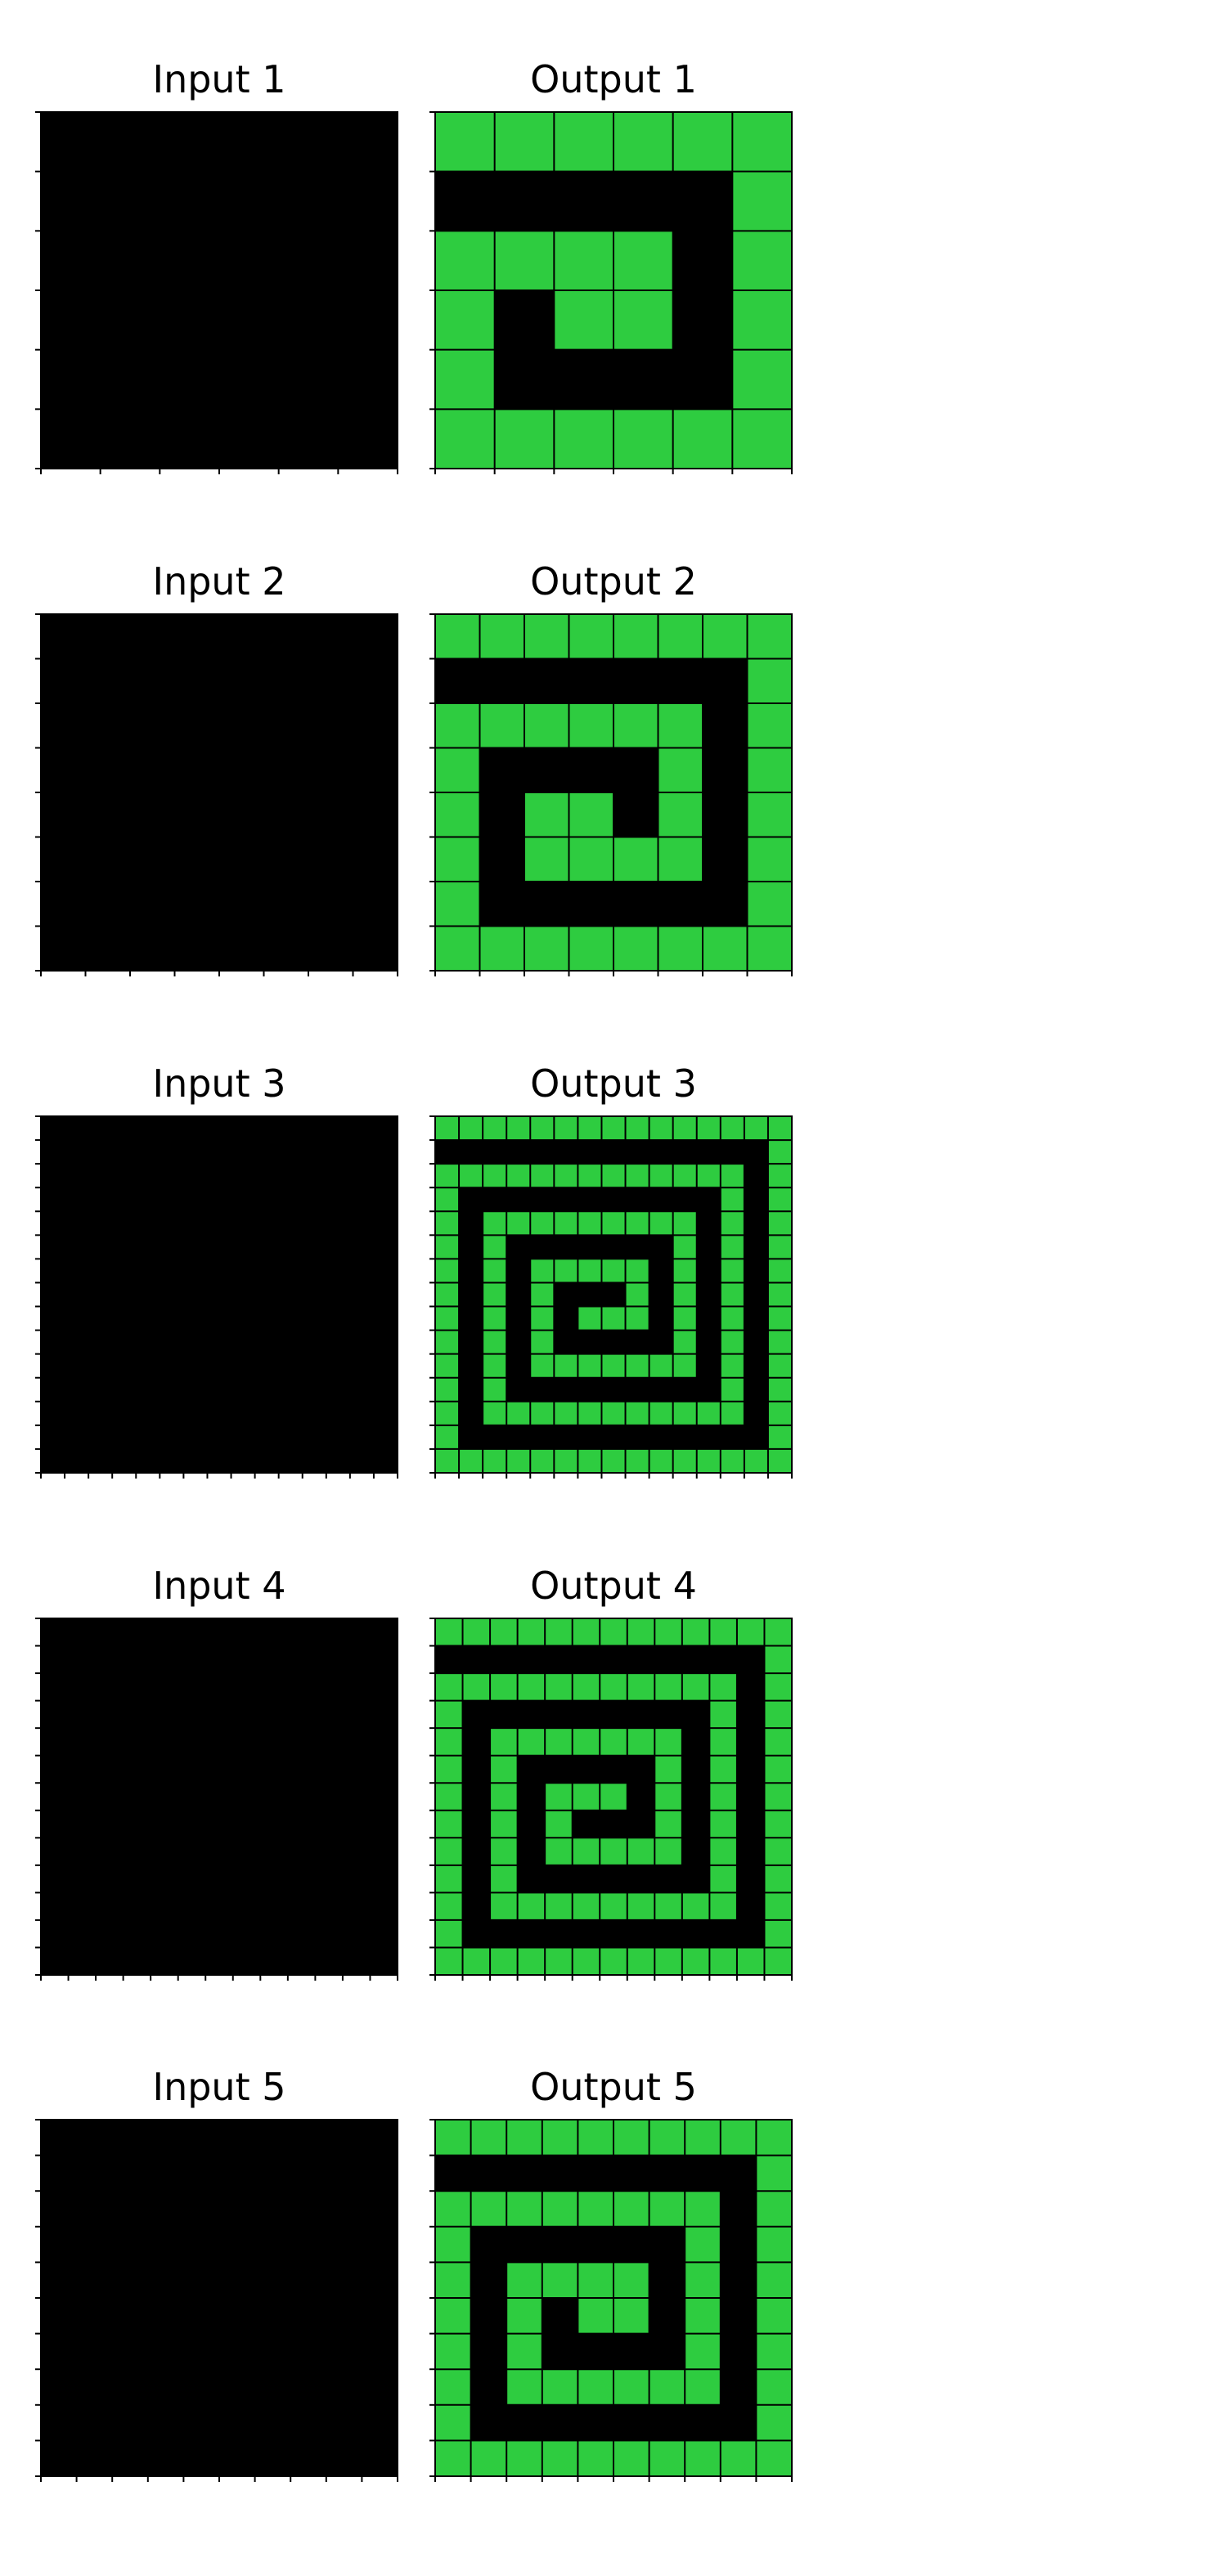 The image size is (1227, 2576). Describe the element at coordinates (219, 1083) in the screenshot. I see `input-3-title: Input 3` at that location.